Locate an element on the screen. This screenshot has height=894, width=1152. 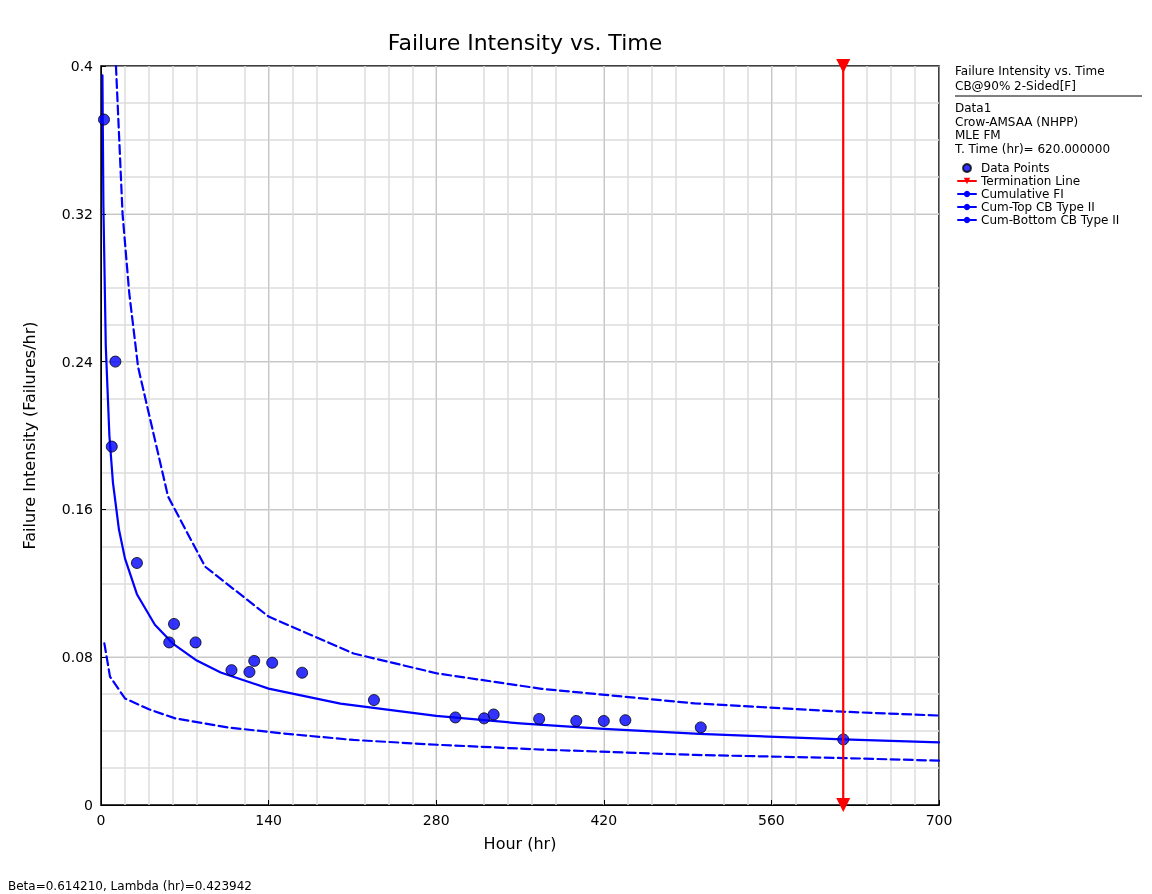
x-tick-label: 0 is located at coordinates (101, 820).